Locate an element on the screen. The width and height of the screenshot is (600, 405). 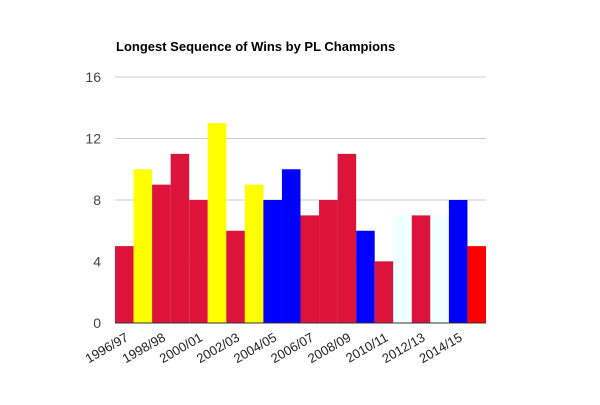
y-tick-label: 16 is located at coordinates (93, 77).